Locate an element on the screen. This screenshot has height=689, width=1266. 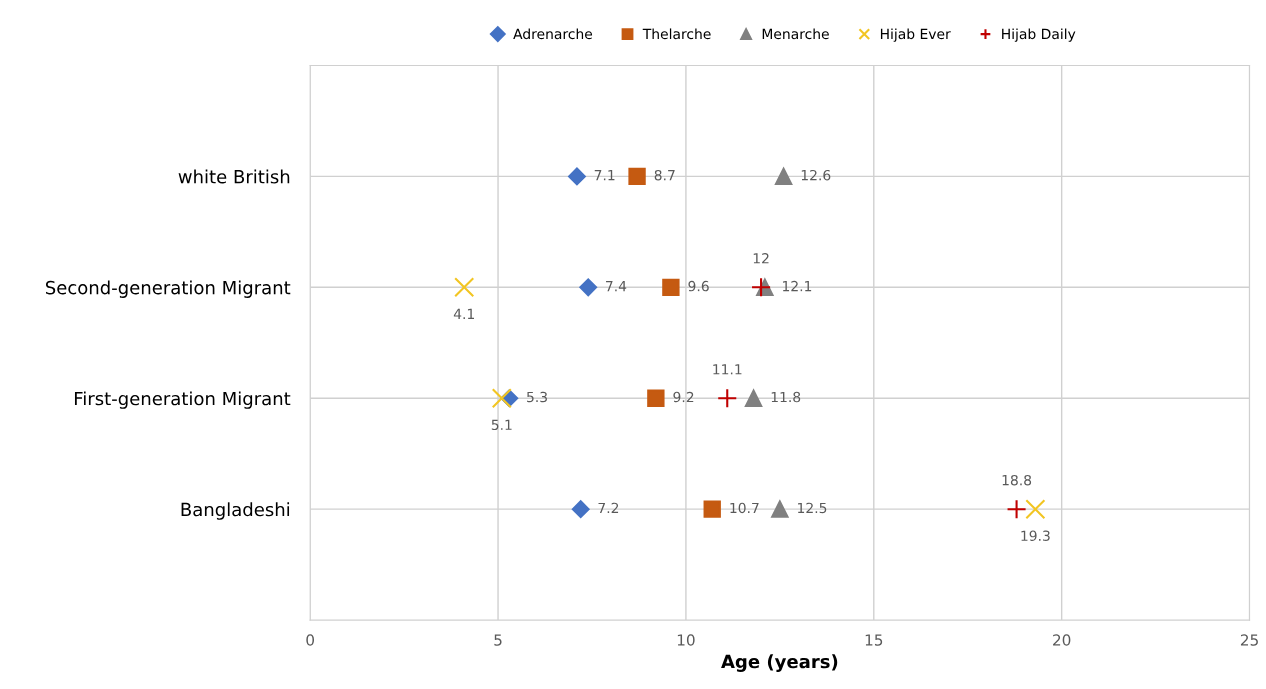
data-label: 5.1 is located at coordinates (501, 425).